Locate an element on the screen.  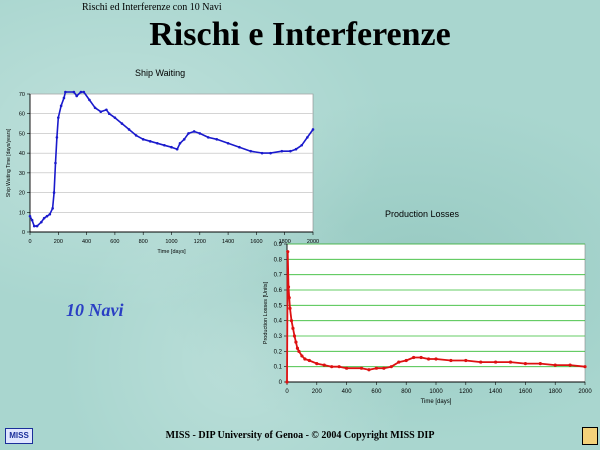
plot-area is located at coordinates (171, 163).